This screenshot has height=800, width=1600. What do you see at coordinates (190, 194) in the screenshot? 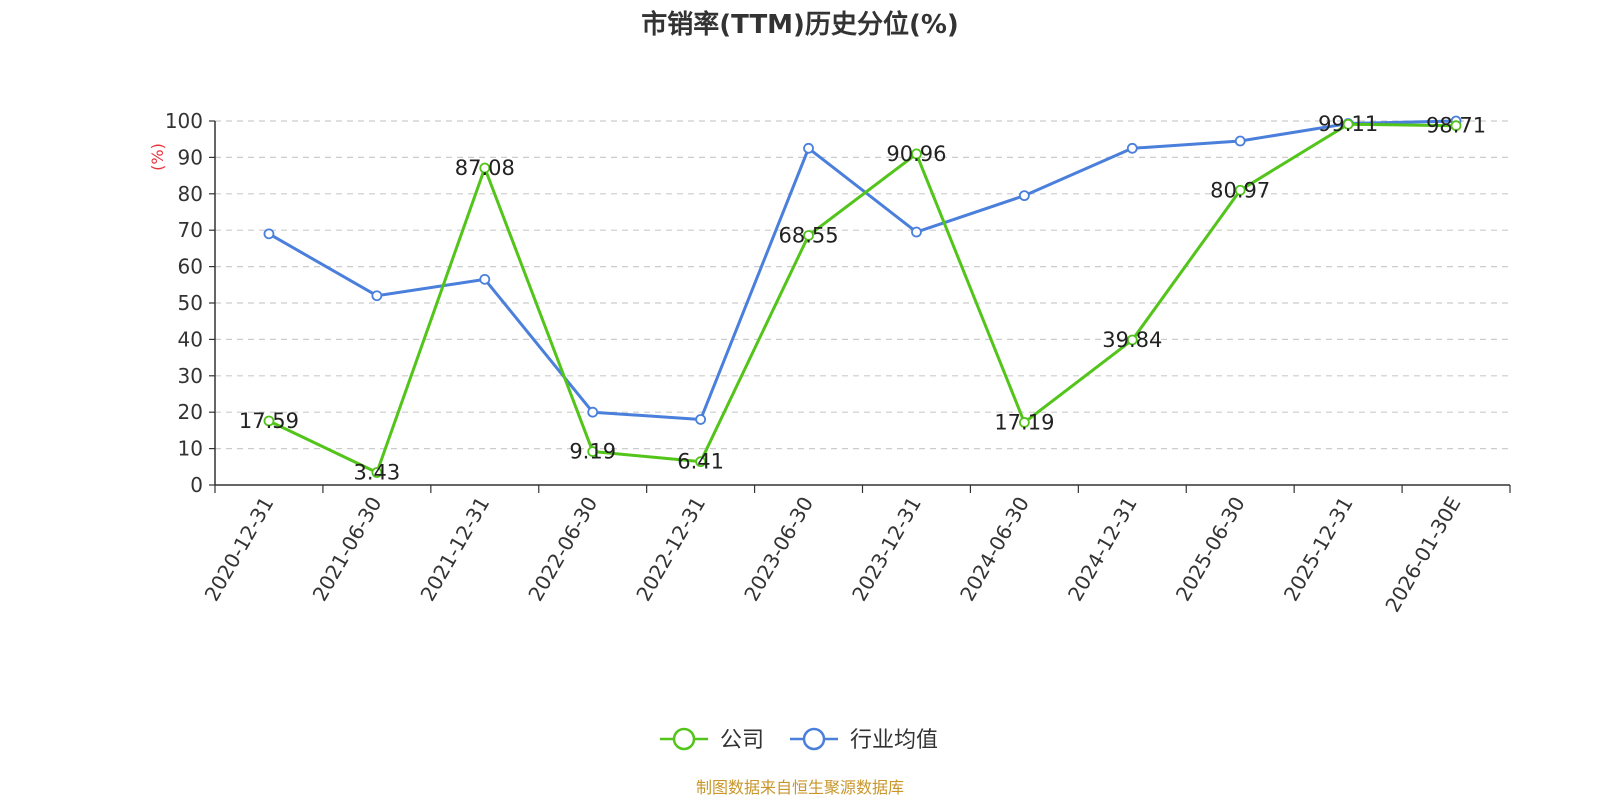
I see `y-tick-label: 80` at bounding box center [190, 194].